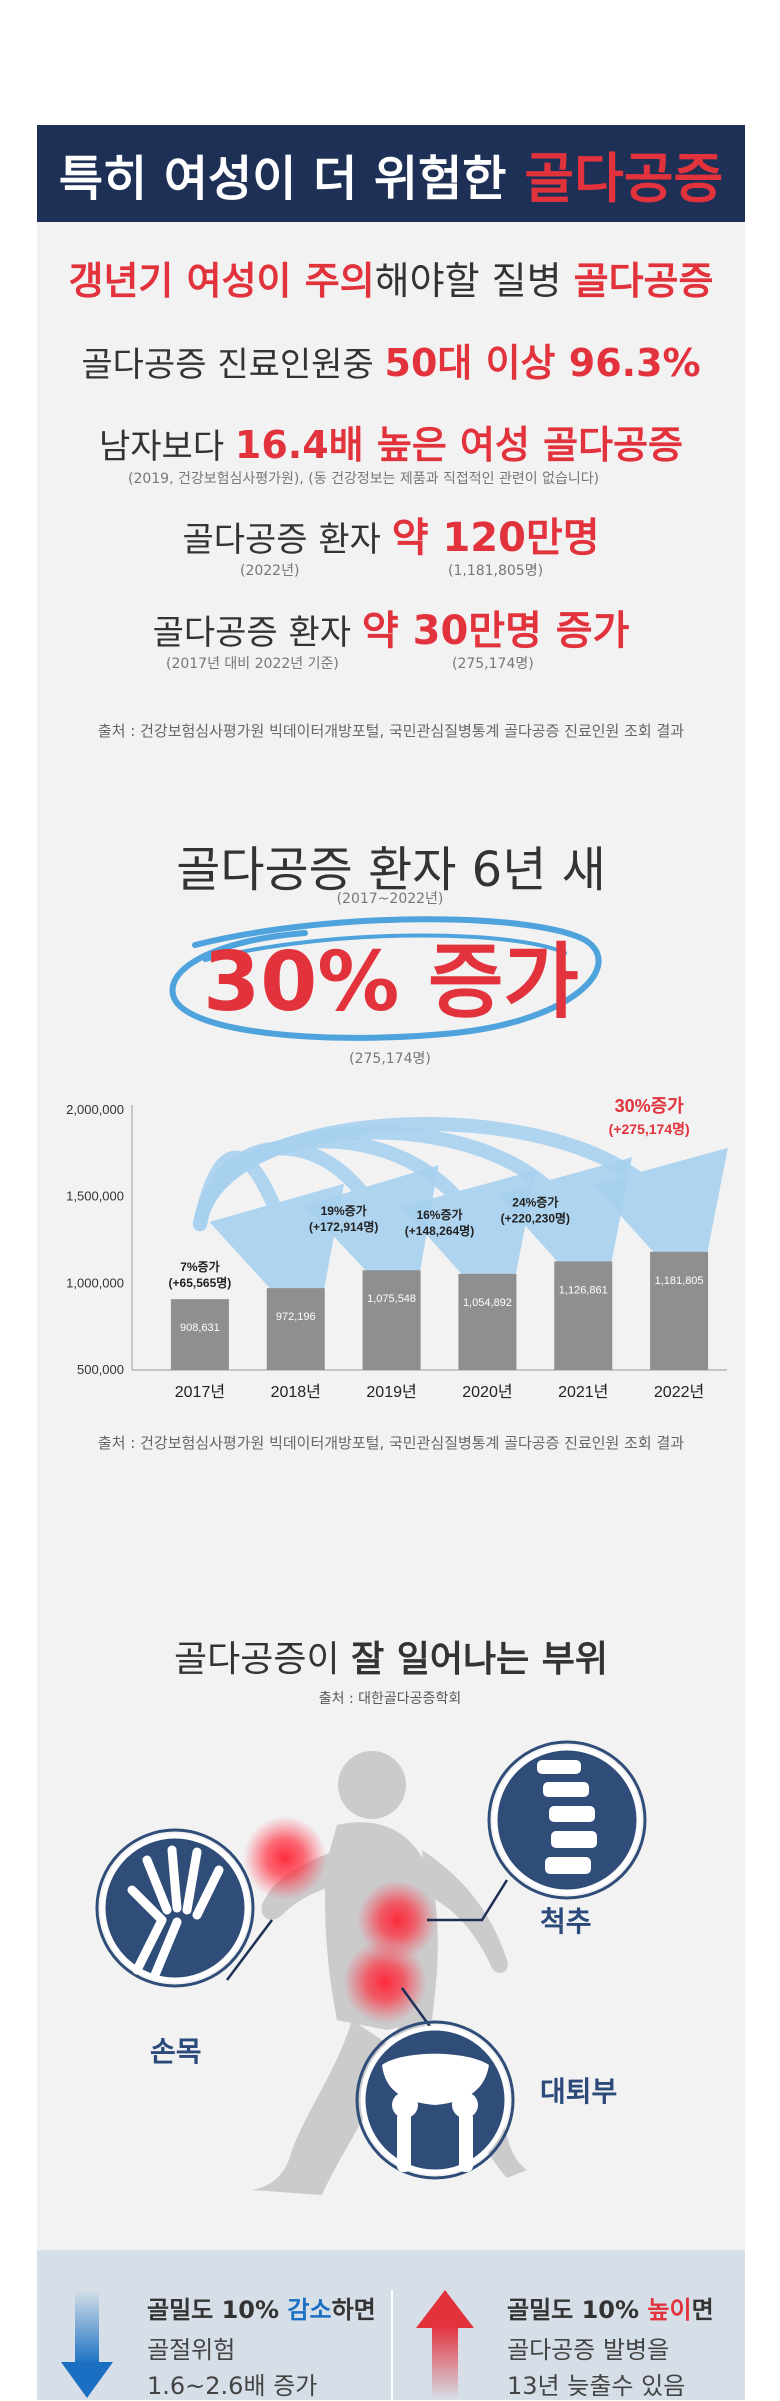  What do you see at coordinates (474, 281) in the screenshot?
I see `fact-1-dark: 해야할 질병` at bounding box center [474, 281].